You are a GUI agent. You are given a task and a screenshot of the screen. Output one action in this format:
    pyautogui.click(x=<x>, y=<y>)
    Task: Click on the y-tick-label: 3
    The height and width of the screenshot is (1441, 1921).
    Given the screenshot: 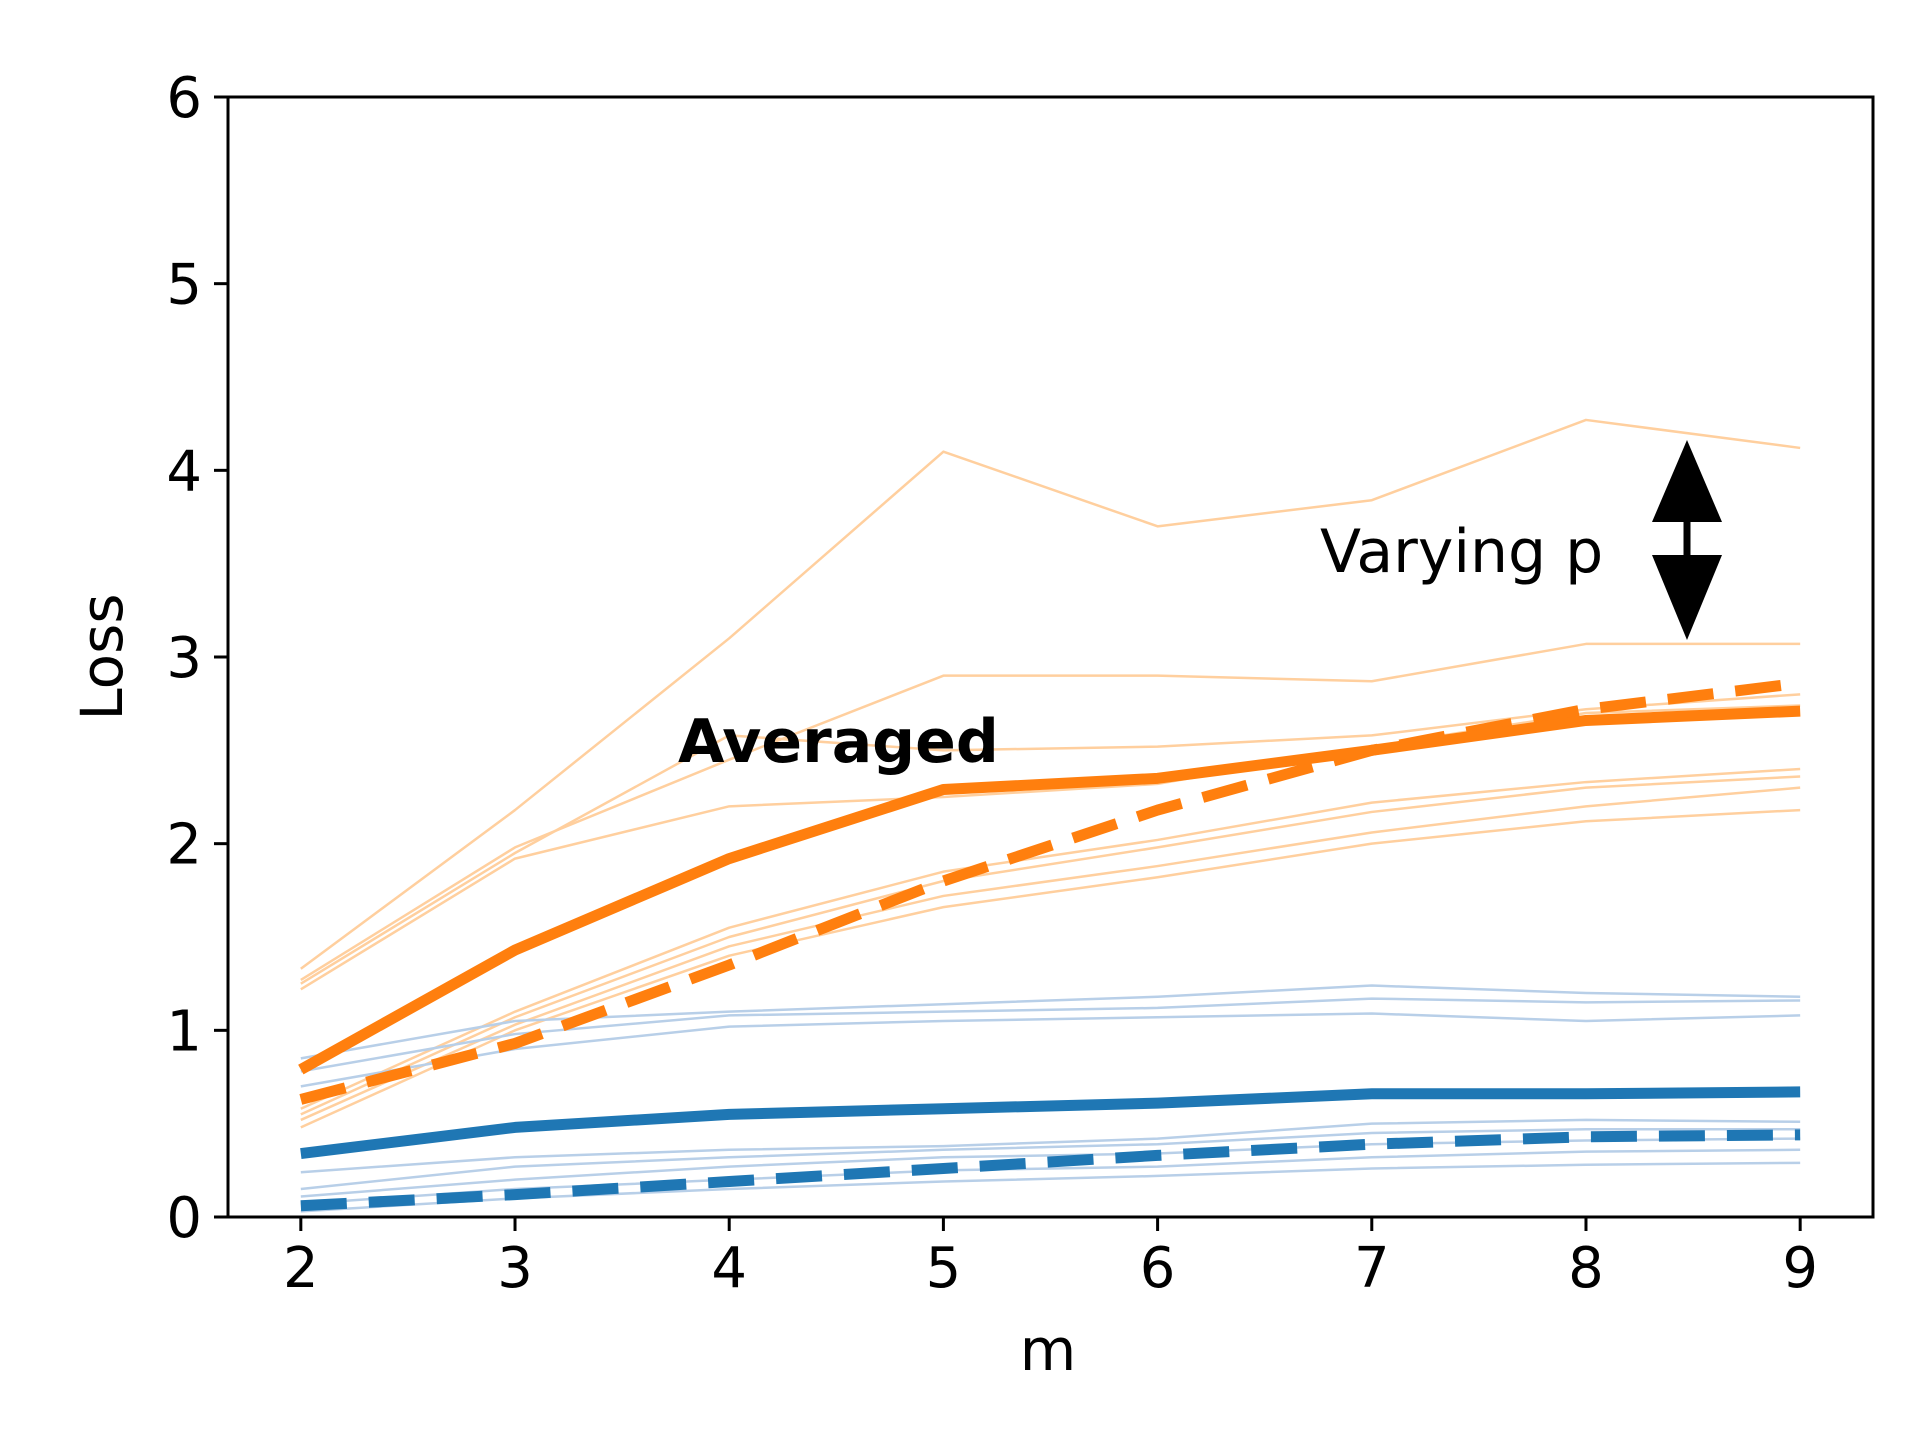 What is the action you would take?
    pyautogui.click(x=184, y=658)
    